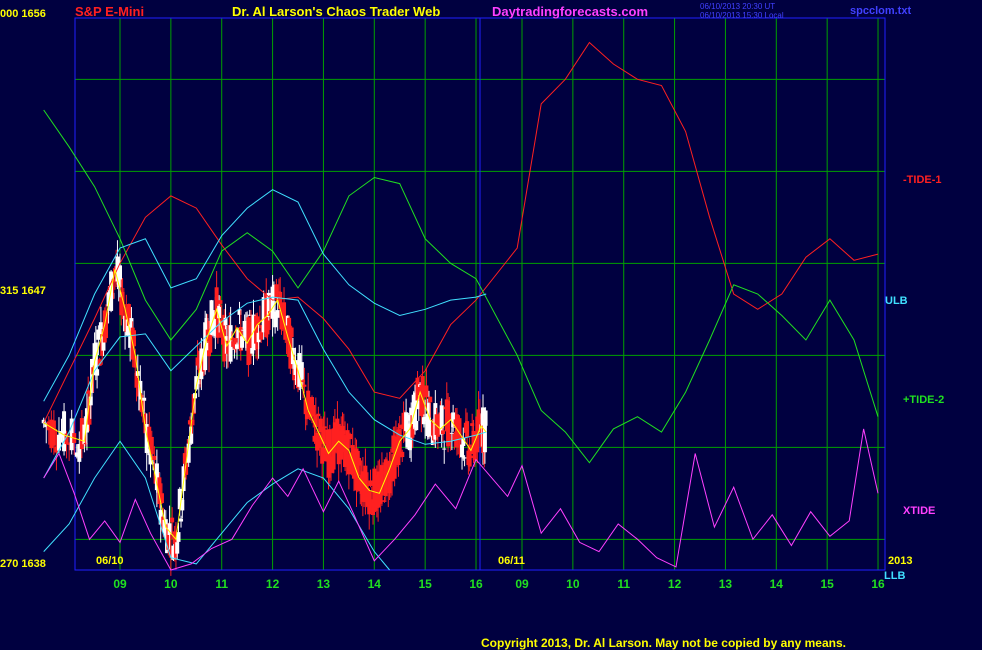  Describe the element at coordinates (900, 561) in the screenshot. I see `year-label: 2013` at that location.